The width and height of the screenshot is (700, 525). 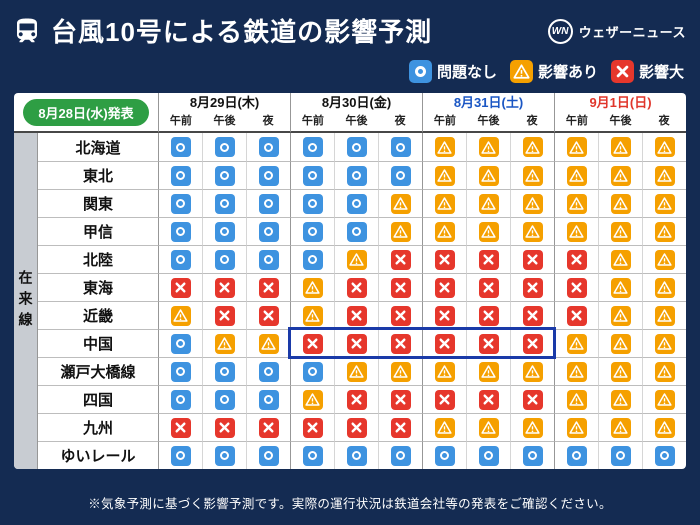 I want to click on time-slot-label: 午前, so click(x=312, y=120).